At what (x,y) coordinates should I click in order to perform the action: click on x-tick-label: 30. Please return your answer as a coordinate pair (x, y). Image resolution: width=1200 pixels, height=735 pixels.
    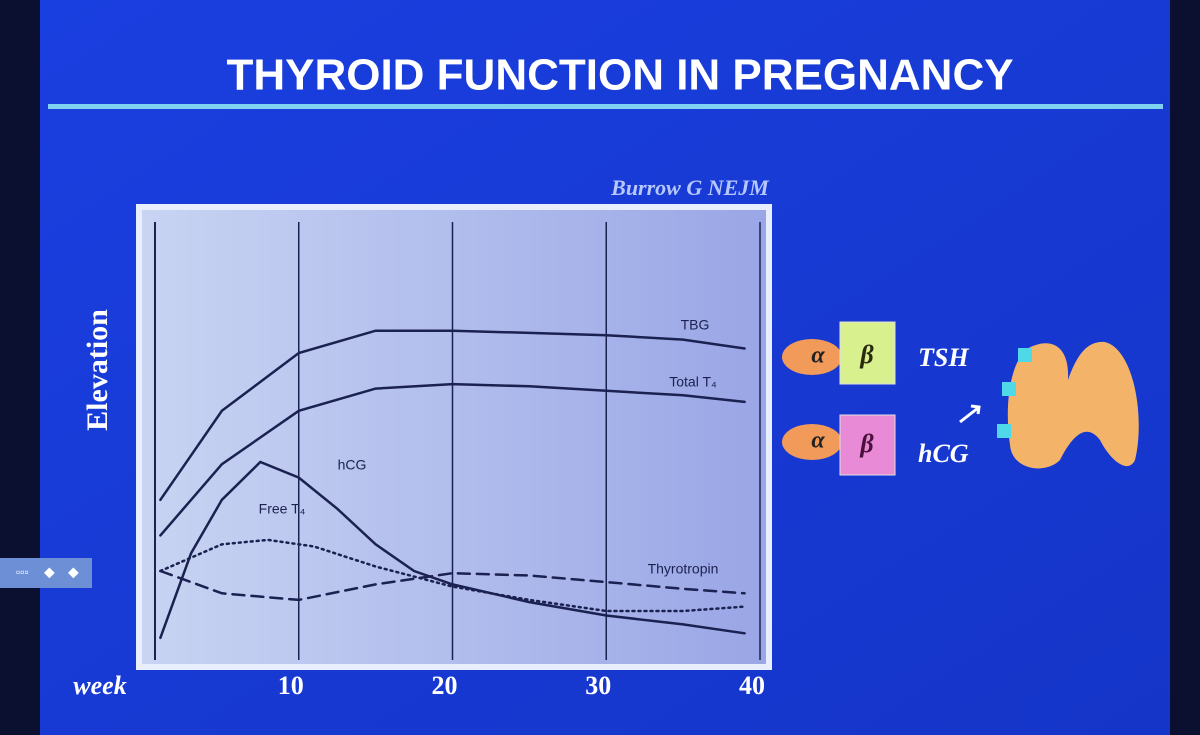
    Looking at the image, I should click on (598, 685).